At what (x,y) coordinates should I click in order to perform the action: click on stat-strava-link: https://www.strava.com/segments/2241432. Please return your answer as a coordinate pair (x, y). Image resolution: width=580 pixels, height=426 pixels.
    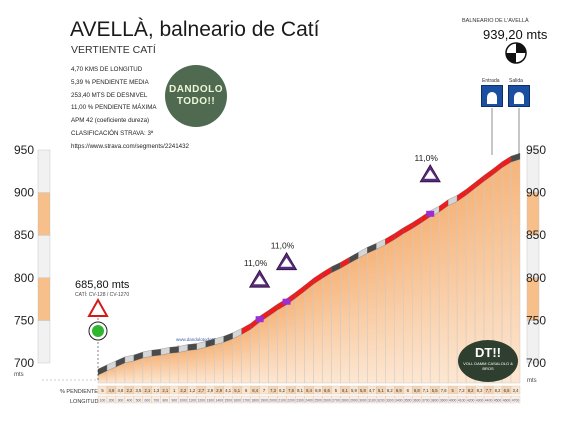
    Looking at the image, I should click on (130, 146).